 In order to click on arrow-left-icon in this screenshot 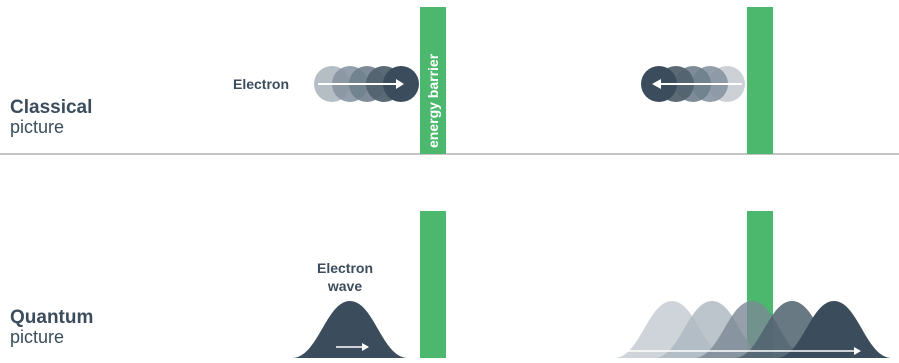, I will do `click(656, 84)`.